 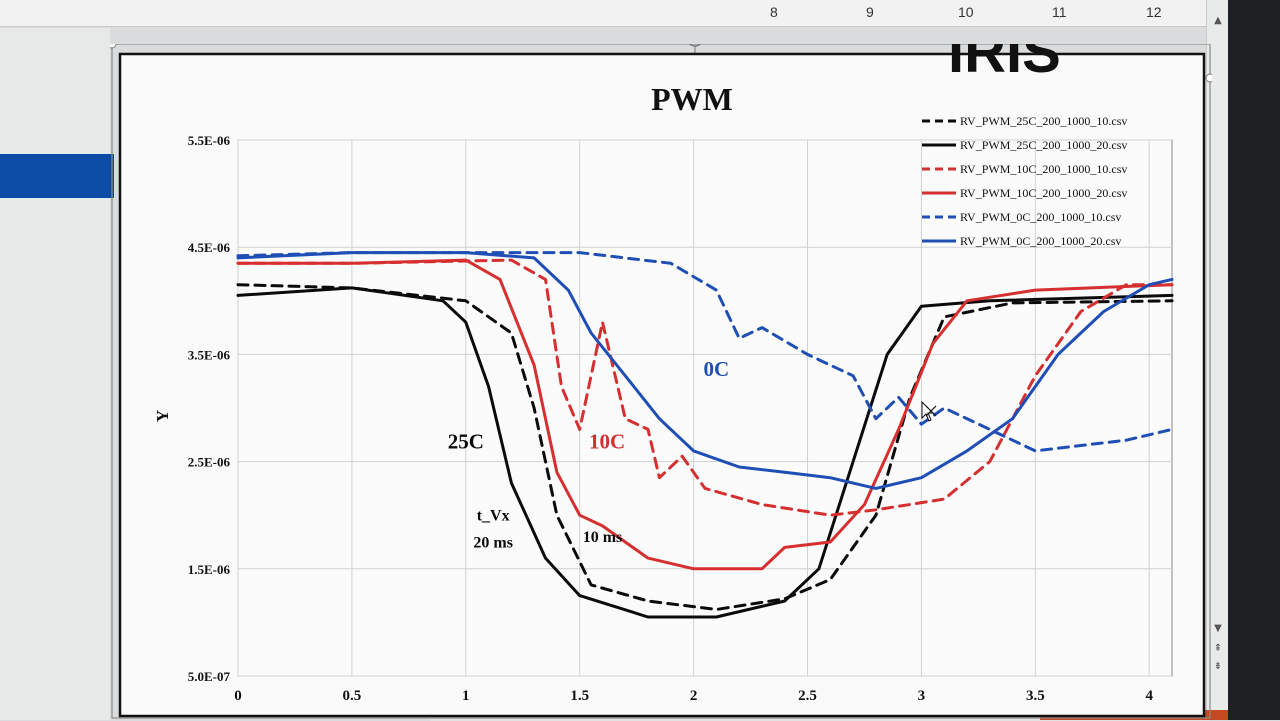 What do you see at coordinates (717, 369) in the screenshot?
I see `annotation-label: 0C` at bounding box center [717, 369].